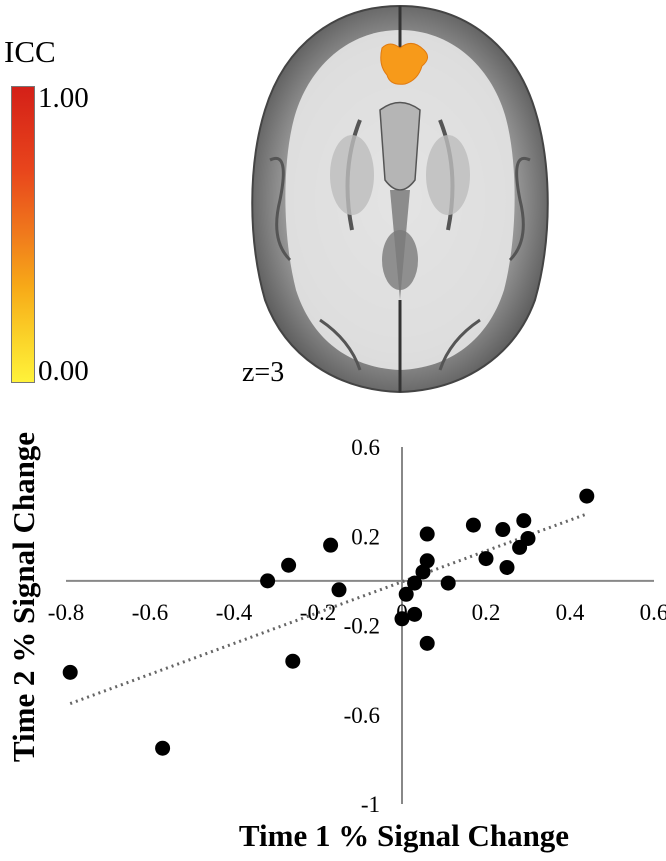  I want to click on y-tick-label: 0.6, so click(365, 447).